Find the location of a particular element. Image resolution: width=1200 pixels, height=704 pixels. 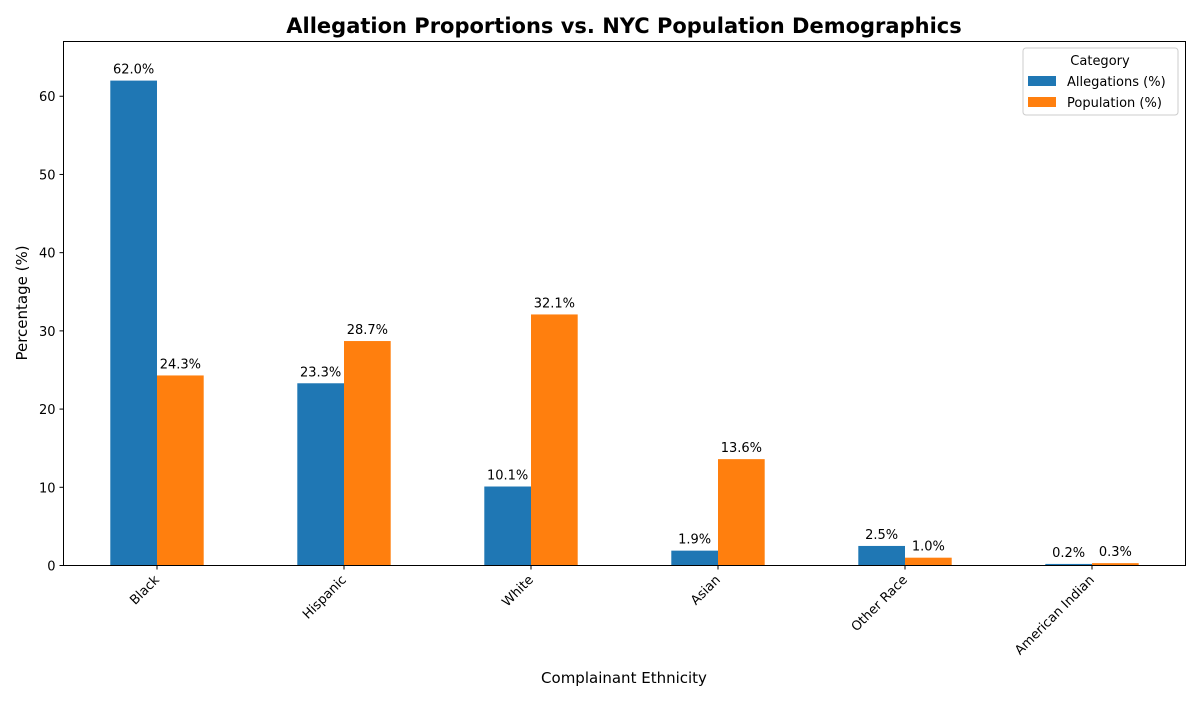

y-tick-label: 10 is located at coordinates (47, 488).